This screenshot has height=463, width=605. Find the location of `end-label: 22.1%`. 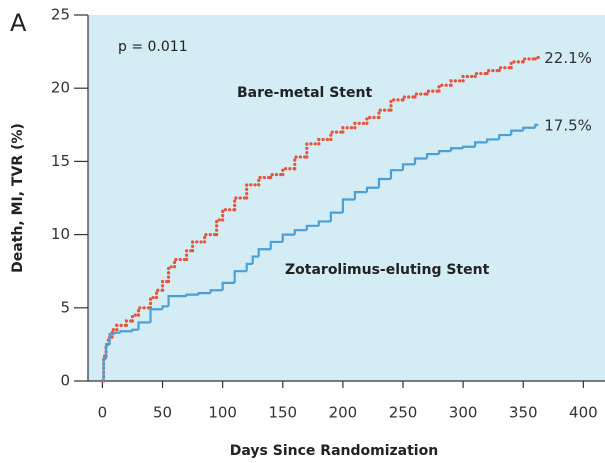

end-label: 22.1% is located at coordinates (568, 58).